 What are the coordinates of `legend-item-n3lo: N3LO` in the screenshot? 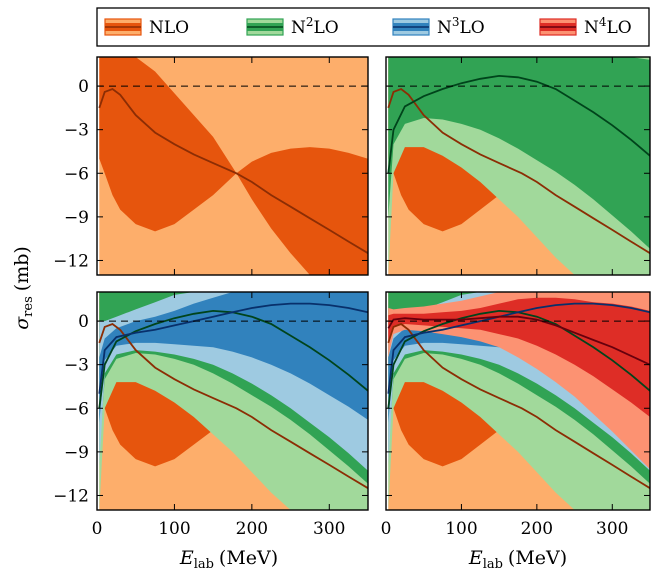 It's located at (438, 26).